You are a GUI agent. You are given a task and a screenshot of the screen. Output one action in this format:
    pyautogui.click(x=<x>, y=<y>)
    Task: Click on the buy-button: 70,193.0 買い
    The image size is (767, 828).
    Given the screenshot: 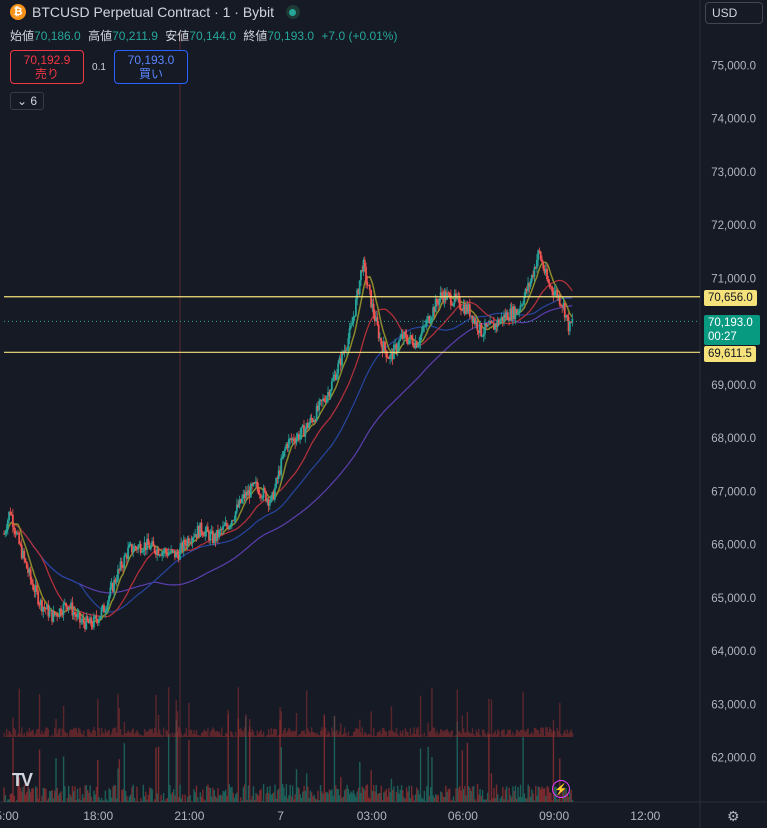 What is the action you would take?
    pyautogui.click(x=151, y=67)
    